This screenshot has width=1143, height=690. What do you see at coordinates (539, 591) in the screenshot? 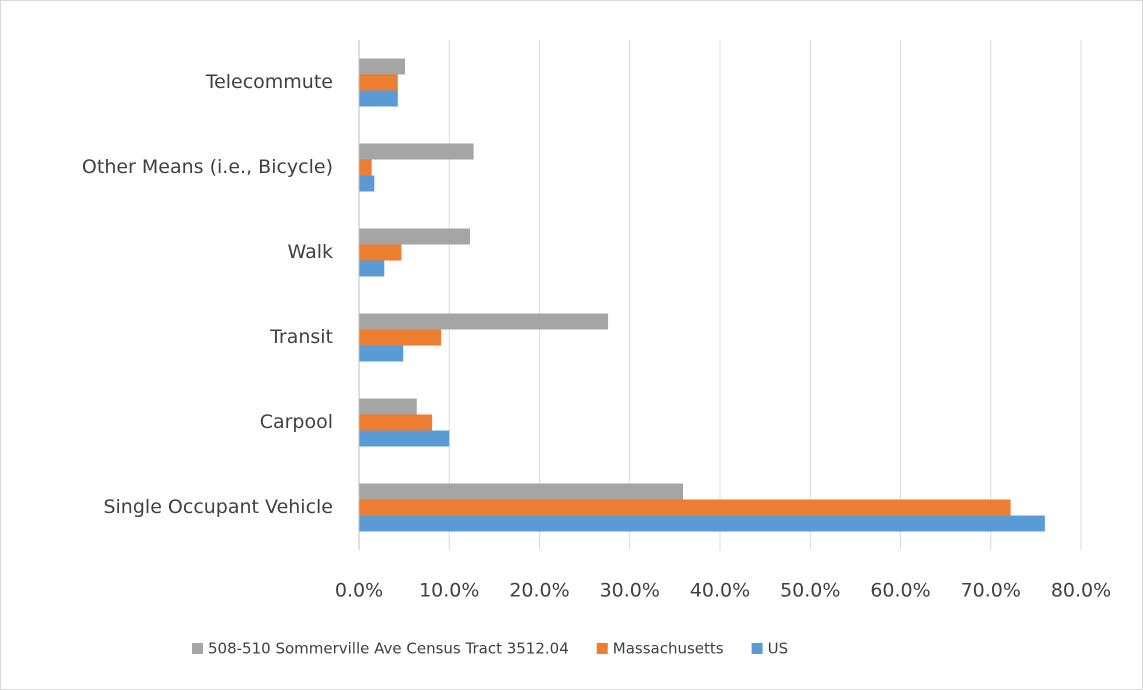
I see `x-tick-label: 20.0%` at bounding box center [539, 591].